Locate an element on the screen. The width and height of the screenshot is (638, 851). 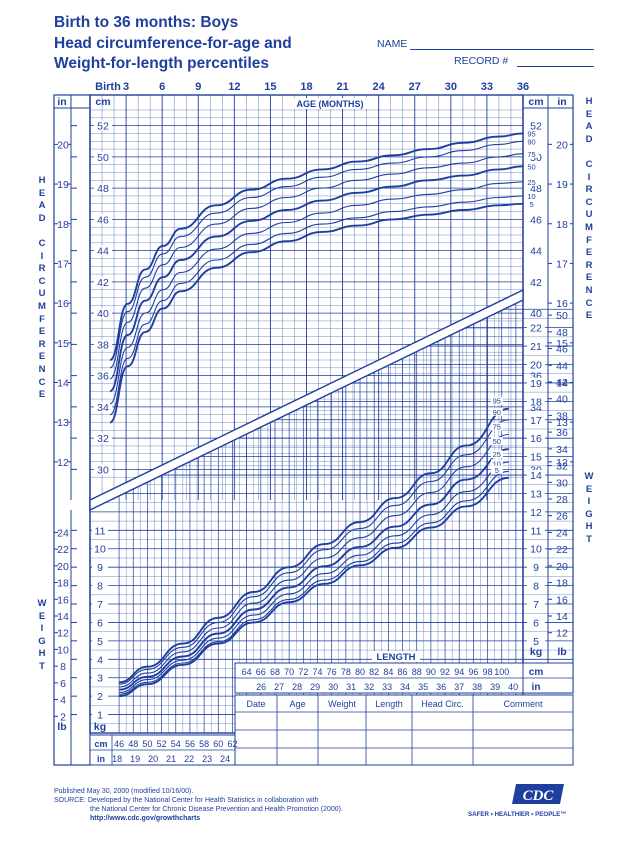
cdc-logo-text: CDC is located at coordinates (539, 796).